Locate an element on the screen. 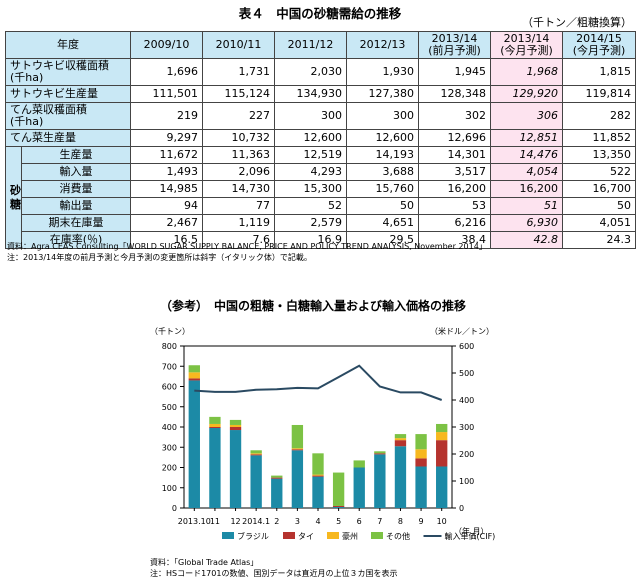 The height and width of the screenshot is (581, 640). x-tick-label: 2 is located at coordinates (276, 521).